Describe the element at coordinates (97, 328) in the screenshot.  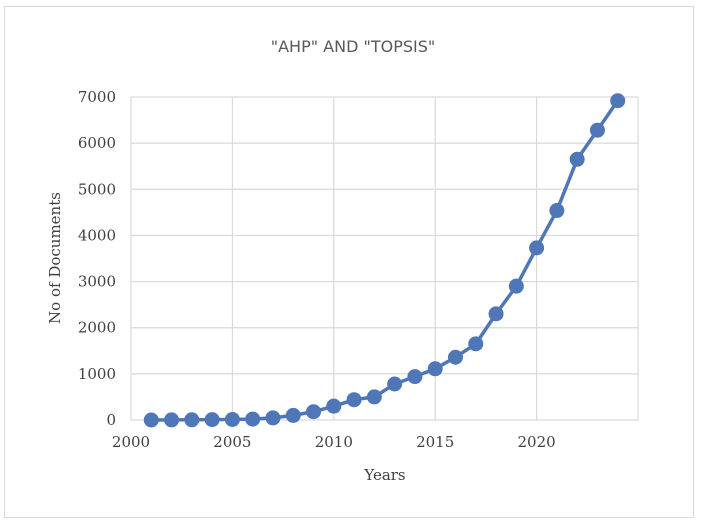
I see `y-tick-label: 2000` at that location.